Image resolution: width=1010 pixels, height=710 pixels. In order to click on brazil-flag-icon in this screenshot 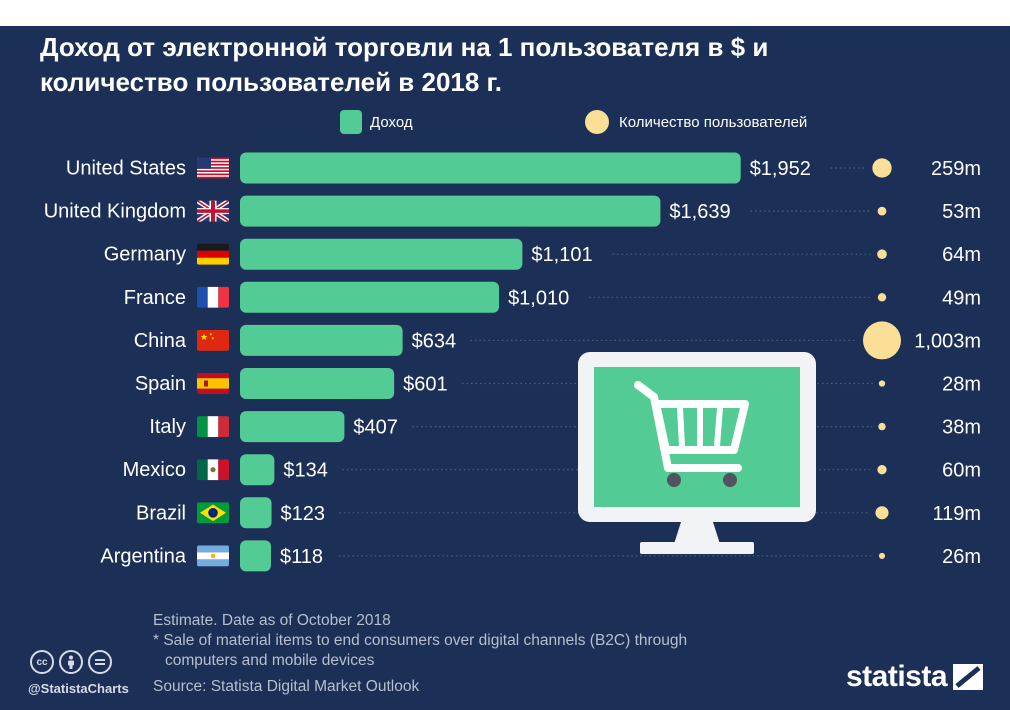, I will do `click(213, 513)`.